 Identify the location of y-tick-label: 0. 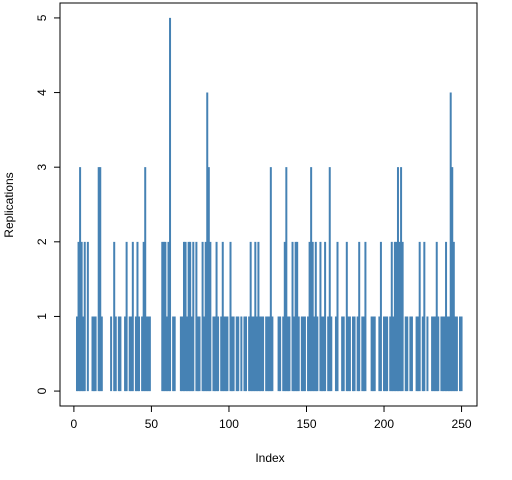
(42, 390).